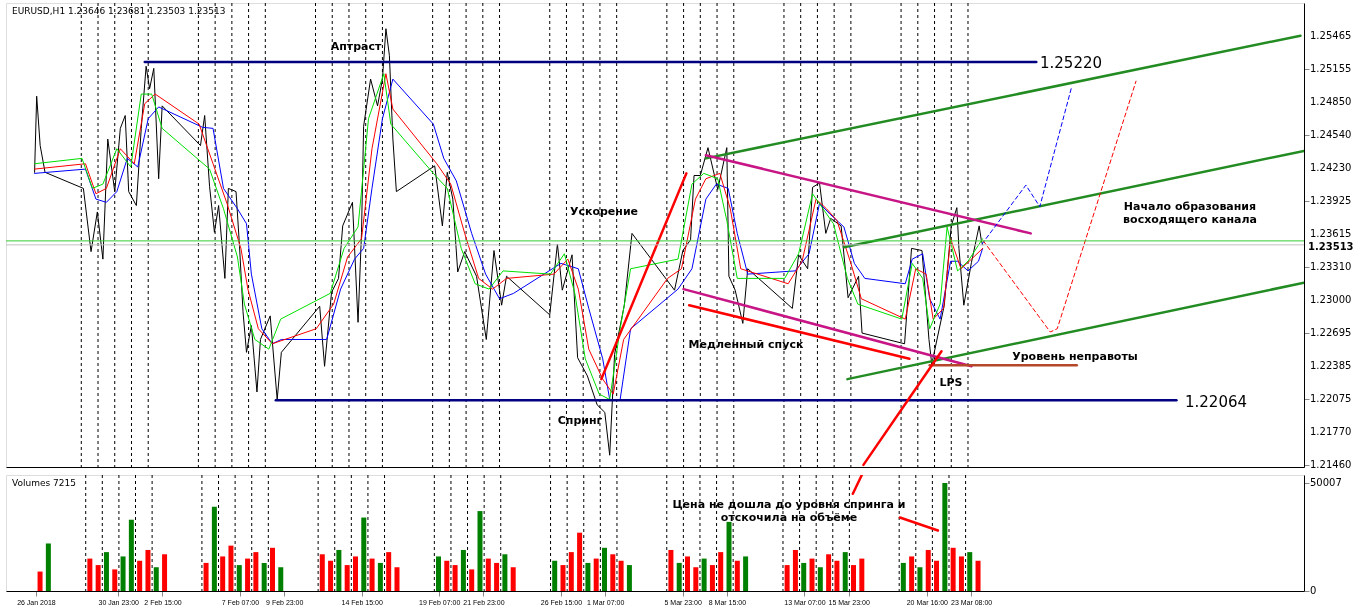 The width and height of the screenshot is (1366, 615). What do you see at coordinates (1331, 332) in the screenshot?
I see `y-tick-label: 1.22695` at bounding box center [1331, 332].